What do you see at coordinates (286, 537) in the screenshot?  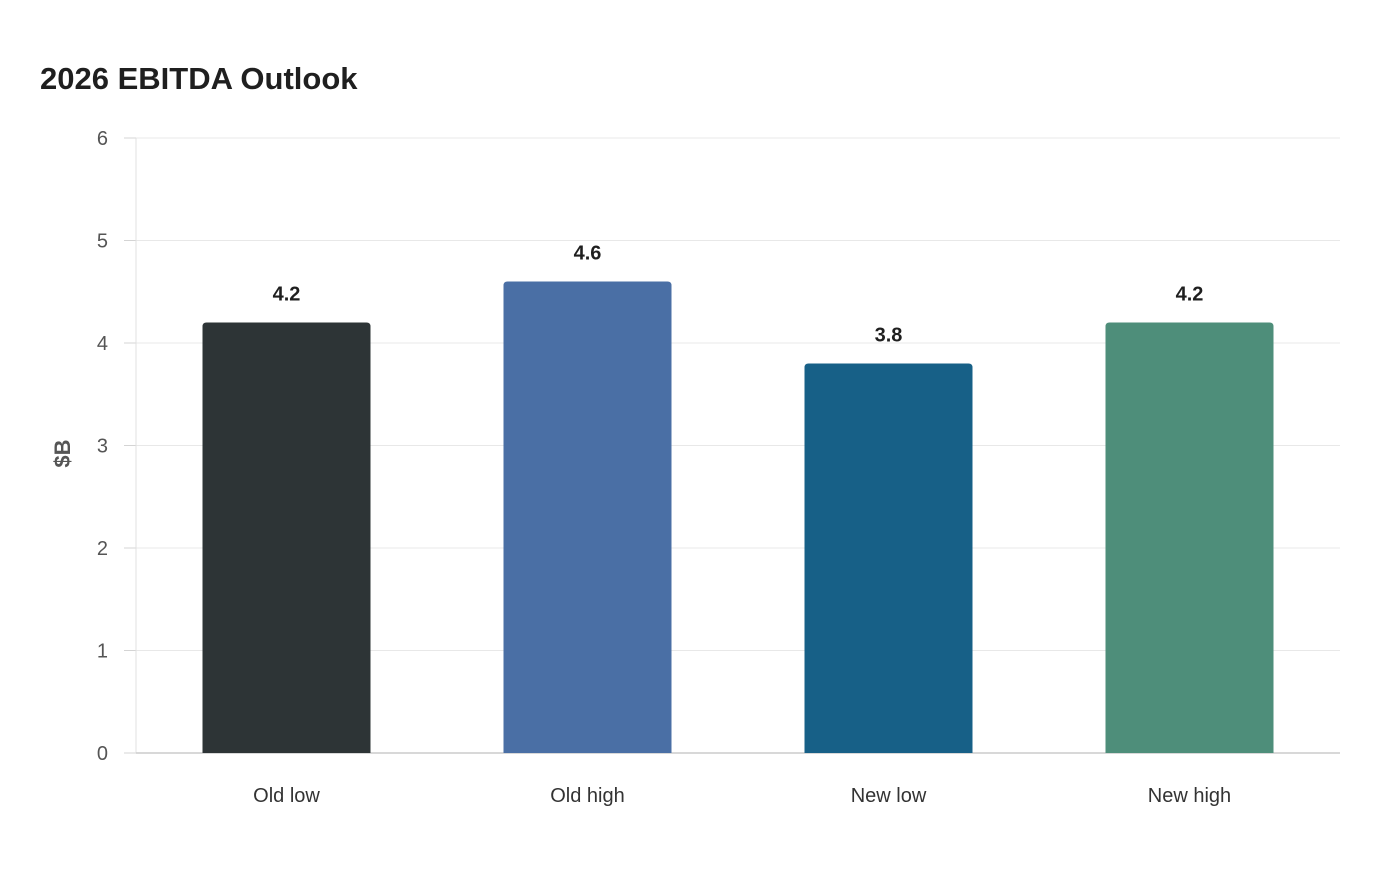 I see `bar-old-low` at bounding box center [286, 537].